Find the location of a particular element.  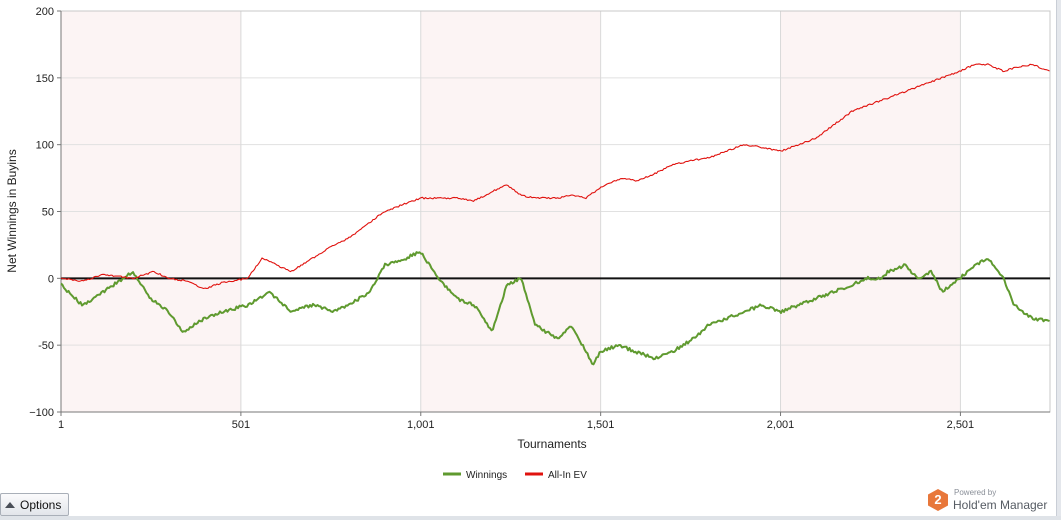

caret-up-icon is located at coordinates (10, 504).